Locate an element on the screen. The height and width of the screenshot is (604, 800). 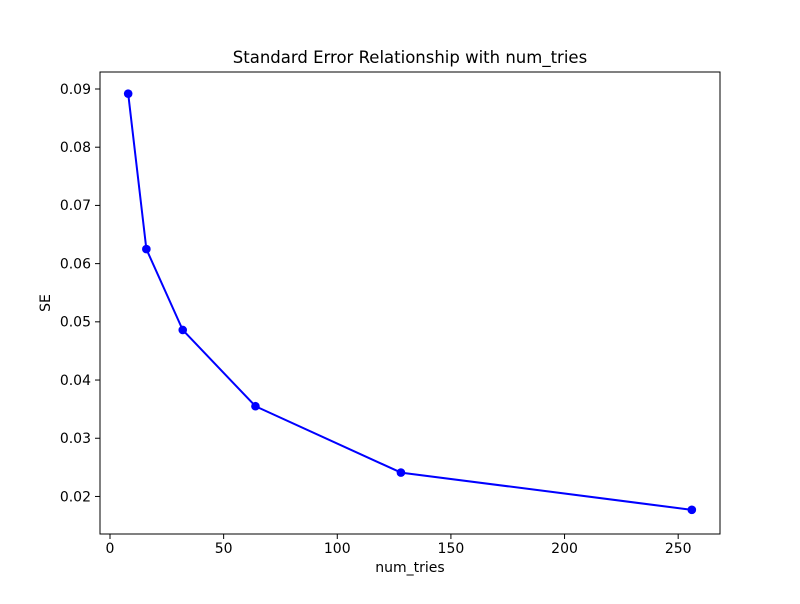
y-tick-label: 0.05 is located at coordinates (75, 323).